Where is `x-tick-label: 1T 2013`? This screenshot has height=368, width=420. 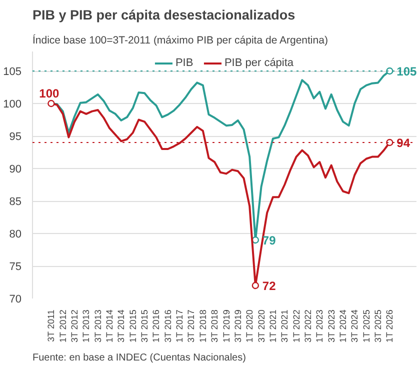
x-tick-label: 1T 2013 is located at coordinates (86, 326).